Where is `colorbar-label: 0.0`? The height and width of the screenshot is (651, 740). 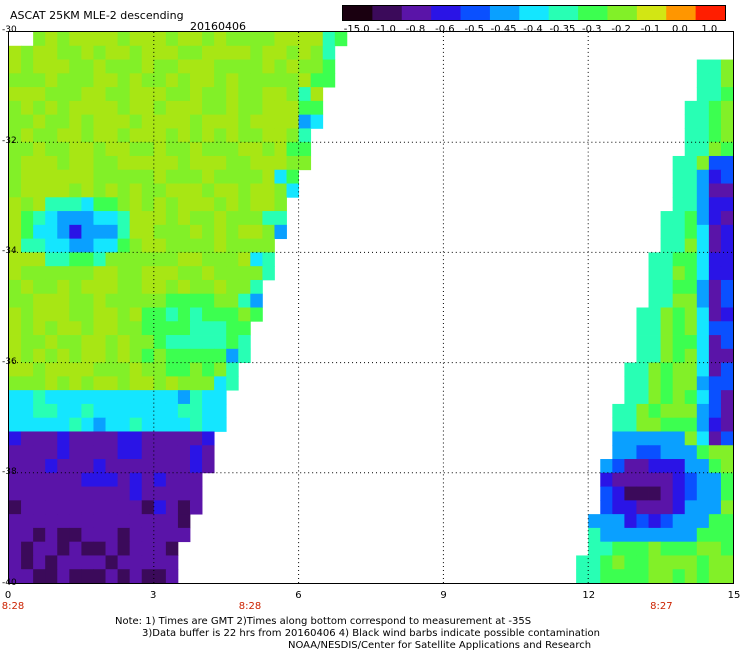 colorbar-label: 0.0 is located at coordinates (679, 29).